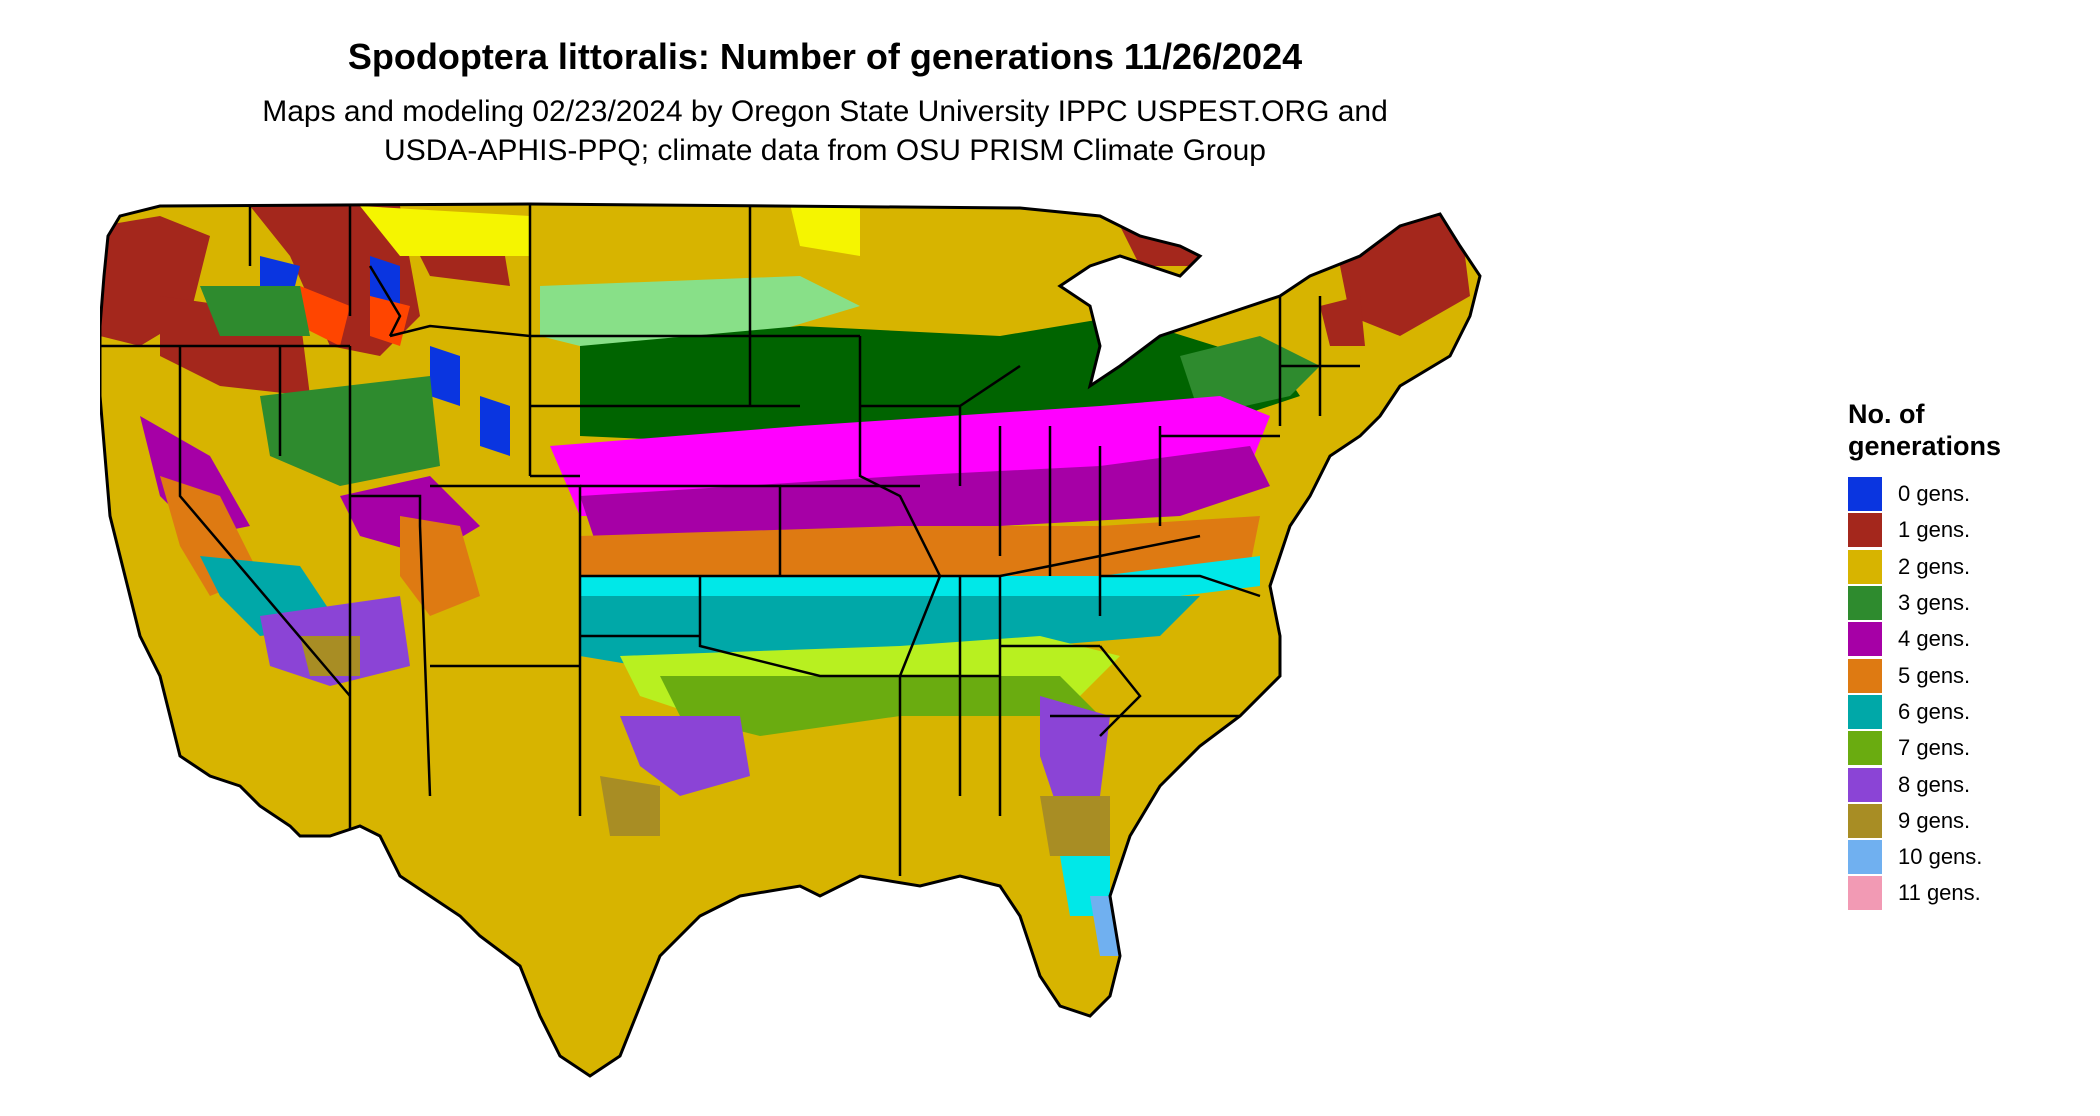  What do you see at coordinates (1934, 566) in the screenshot?
I see `legend-label: 2 gens.` at bounding box center [1934, 566].